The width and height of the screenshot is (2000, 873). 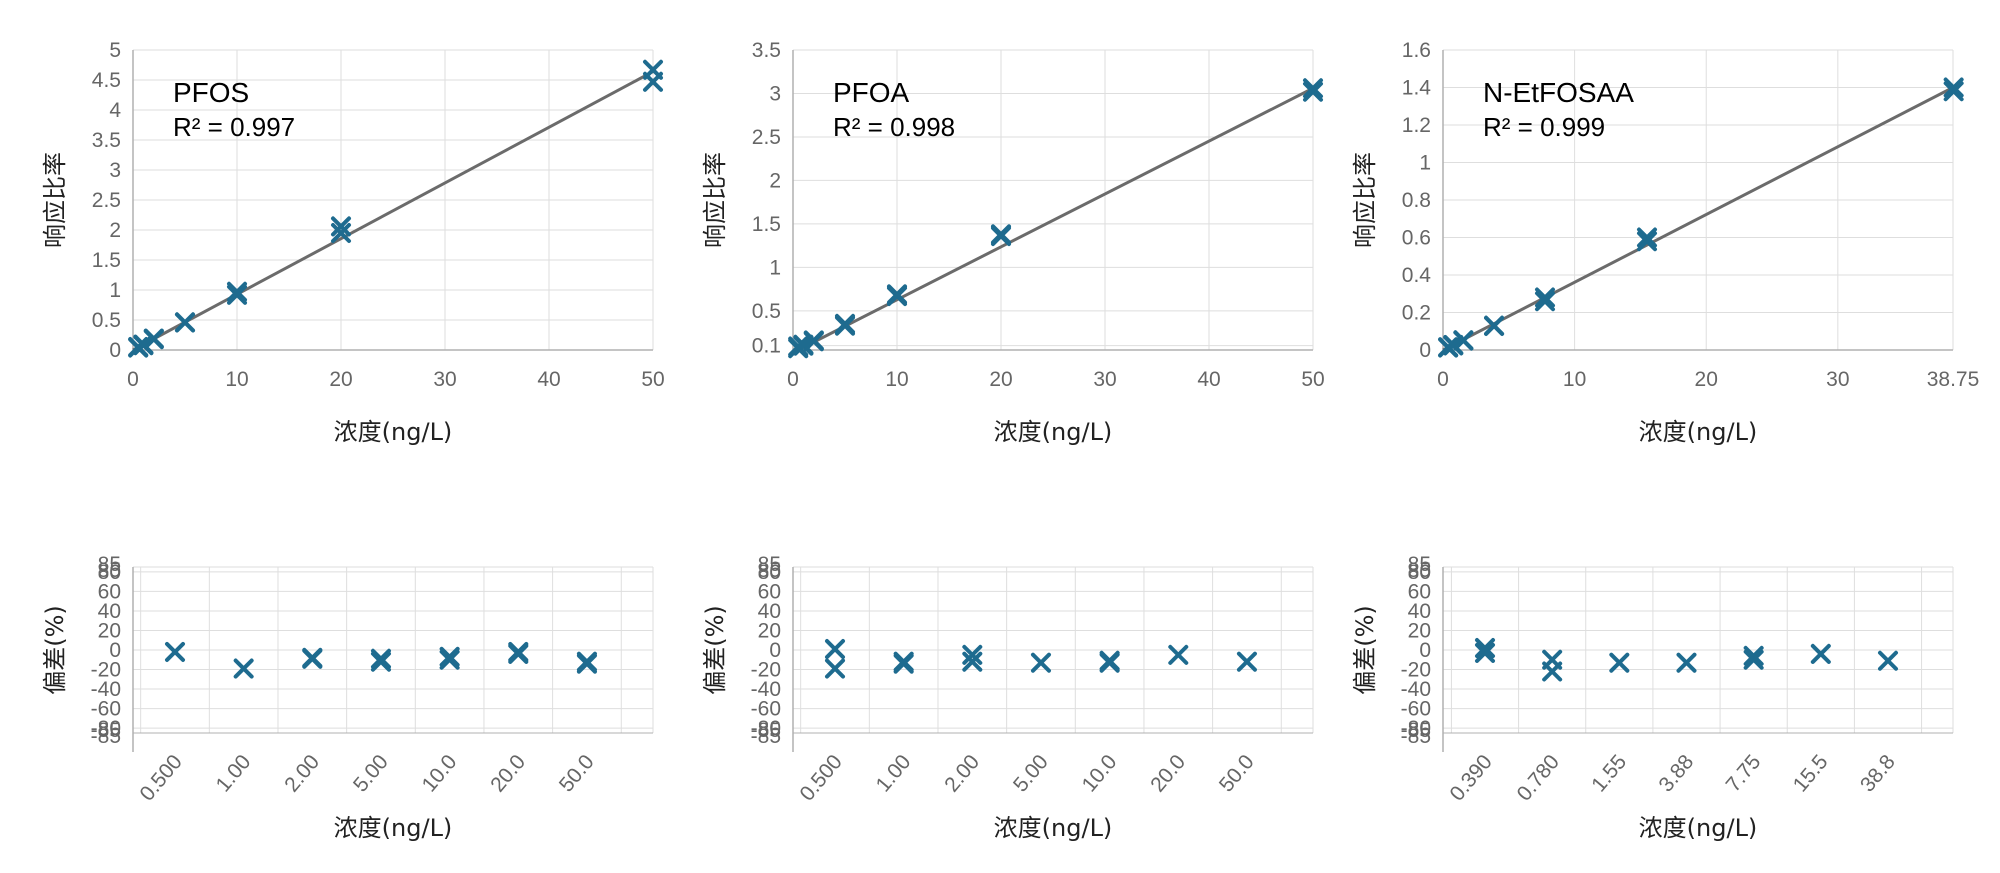 I want to click on y-tick-label: 0.4, so click(x=1417, y=275).